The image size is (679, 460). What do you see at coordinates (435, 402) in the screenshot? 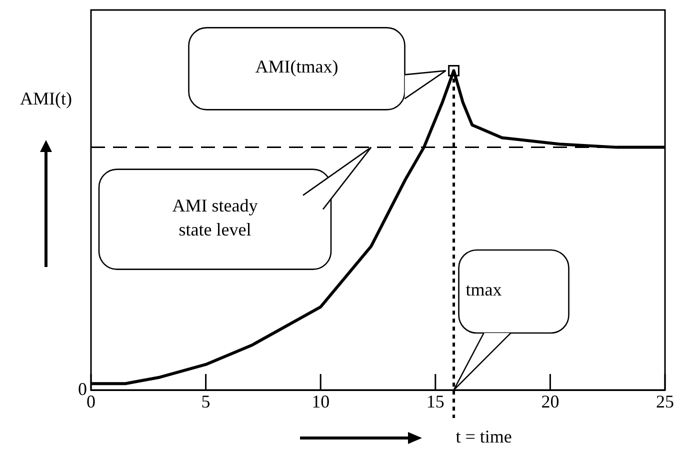
I see `x-tick-label: 15` at bounding box center [435, 402].